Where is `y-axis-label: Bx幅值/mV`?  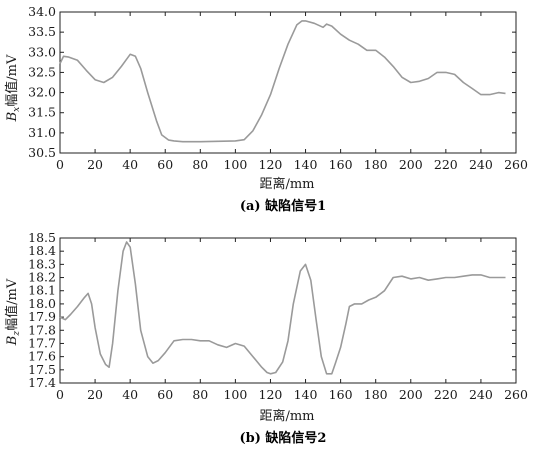 y-axis-label: Bx幅值/mV is located at coordinates (13, 88).